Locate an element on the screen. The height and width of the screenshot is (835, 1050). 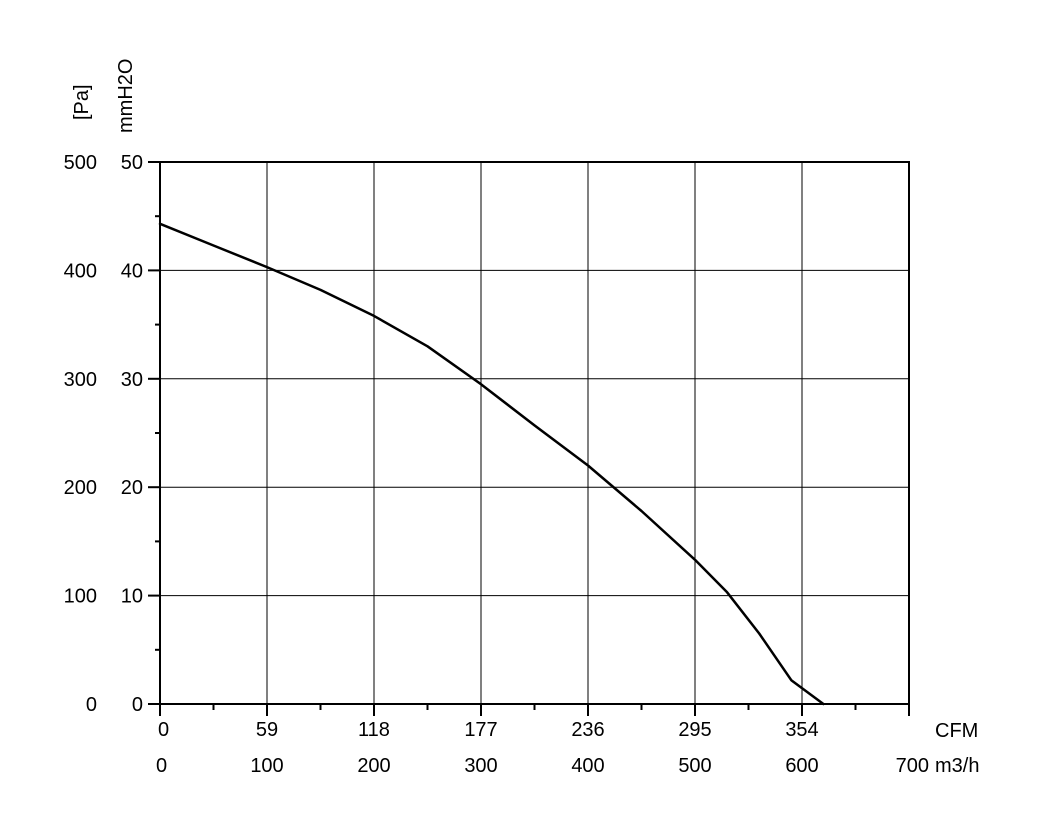
y-tick-label-mmh2o: 10 is located at coordinates (132, 597).